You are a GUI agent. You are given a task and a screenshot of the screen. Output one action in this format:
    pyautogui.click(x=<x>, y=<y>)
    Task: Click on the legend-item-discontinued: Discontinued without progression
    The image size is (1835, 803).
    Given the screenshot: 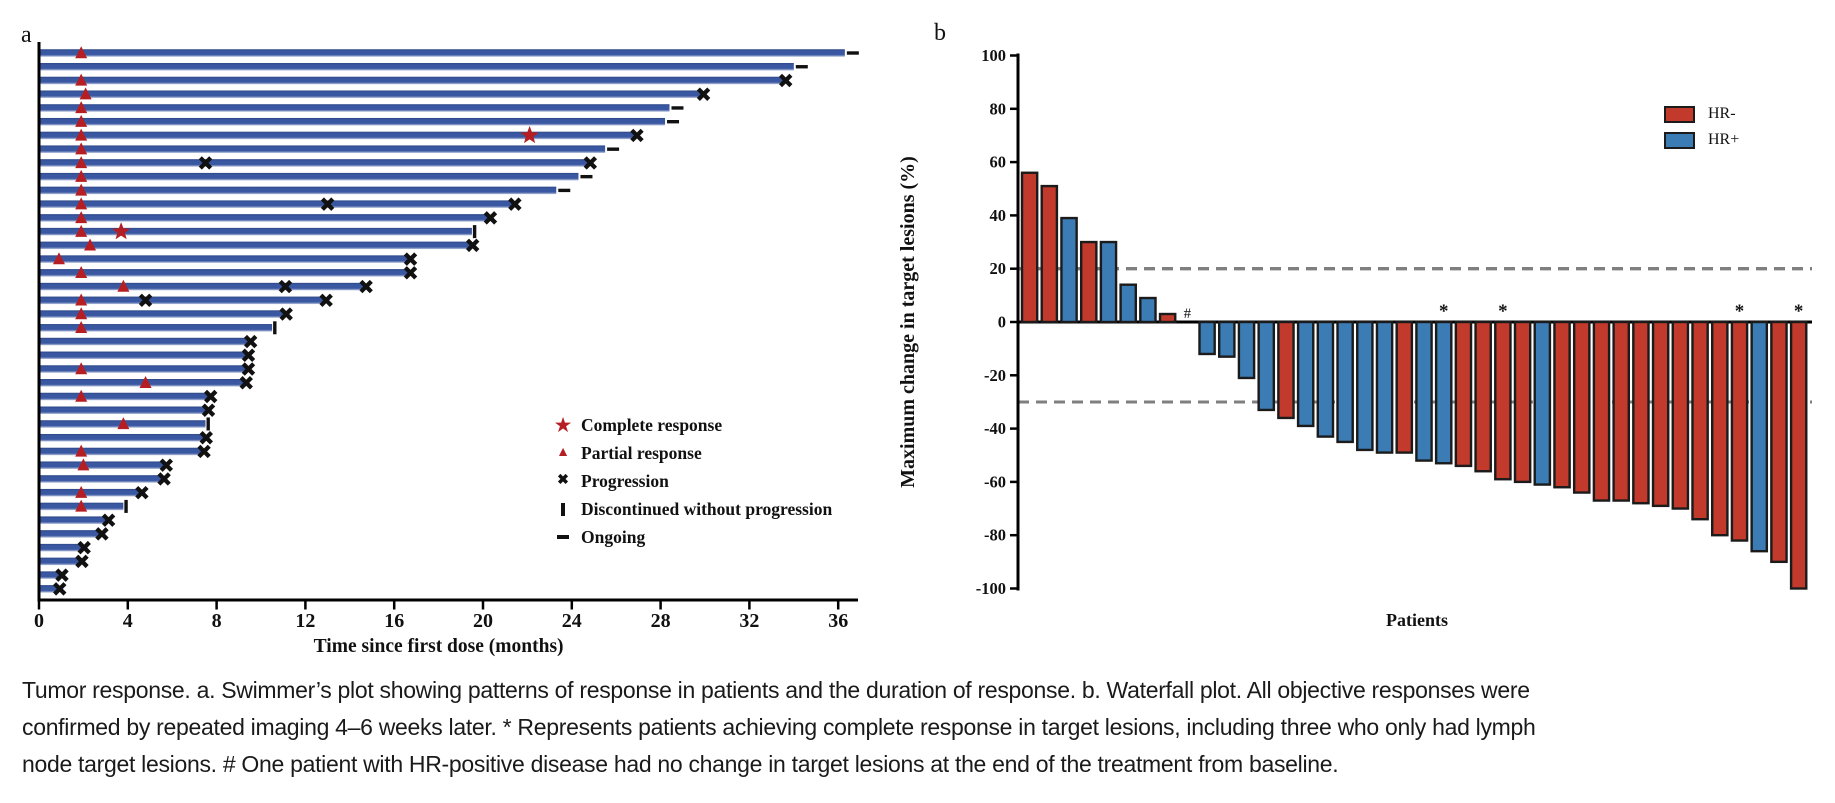 What is the action you would take?
    pyautogui.click(x=688, y=509)
    